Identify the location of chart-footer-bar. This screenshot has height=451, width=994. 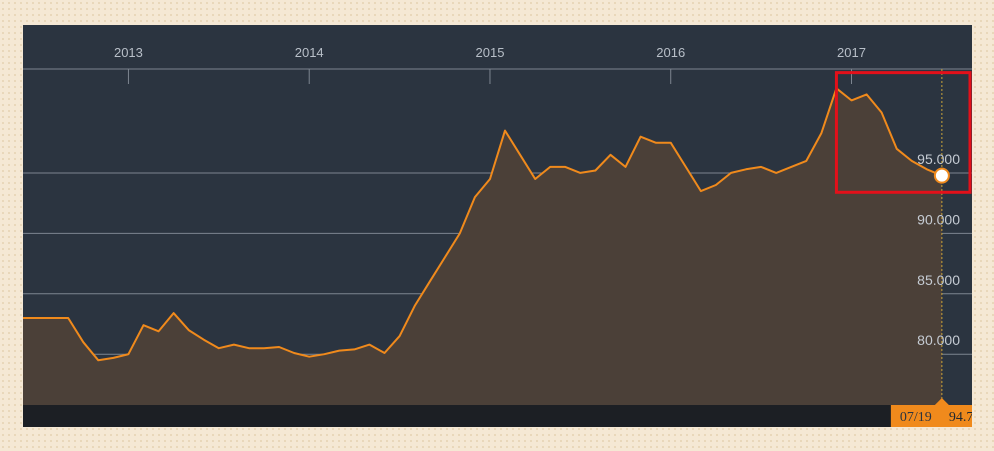
(497, 416).